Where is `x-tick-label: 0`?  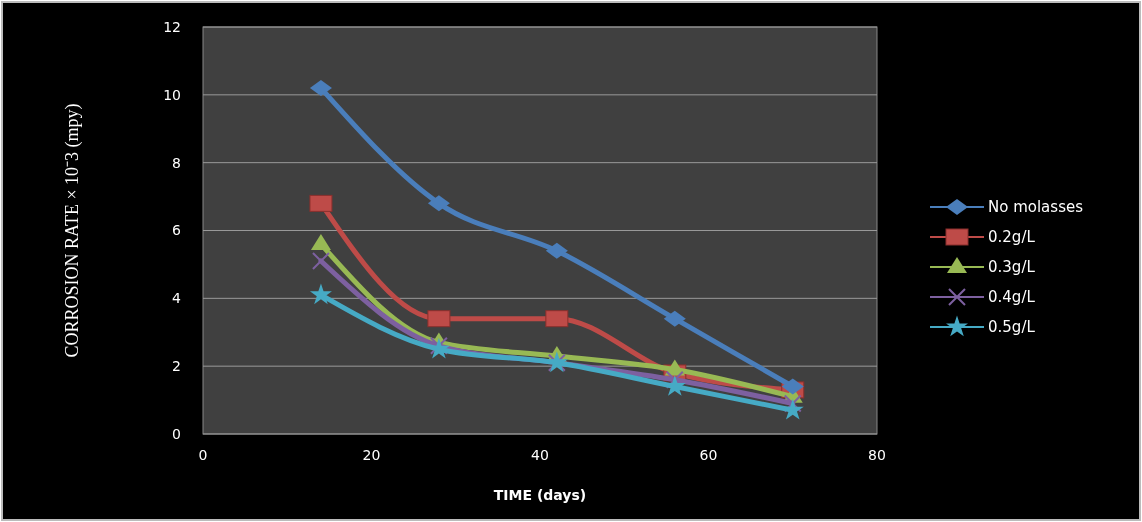 x-tick-label: 0 is located at coordinates (203, 455).